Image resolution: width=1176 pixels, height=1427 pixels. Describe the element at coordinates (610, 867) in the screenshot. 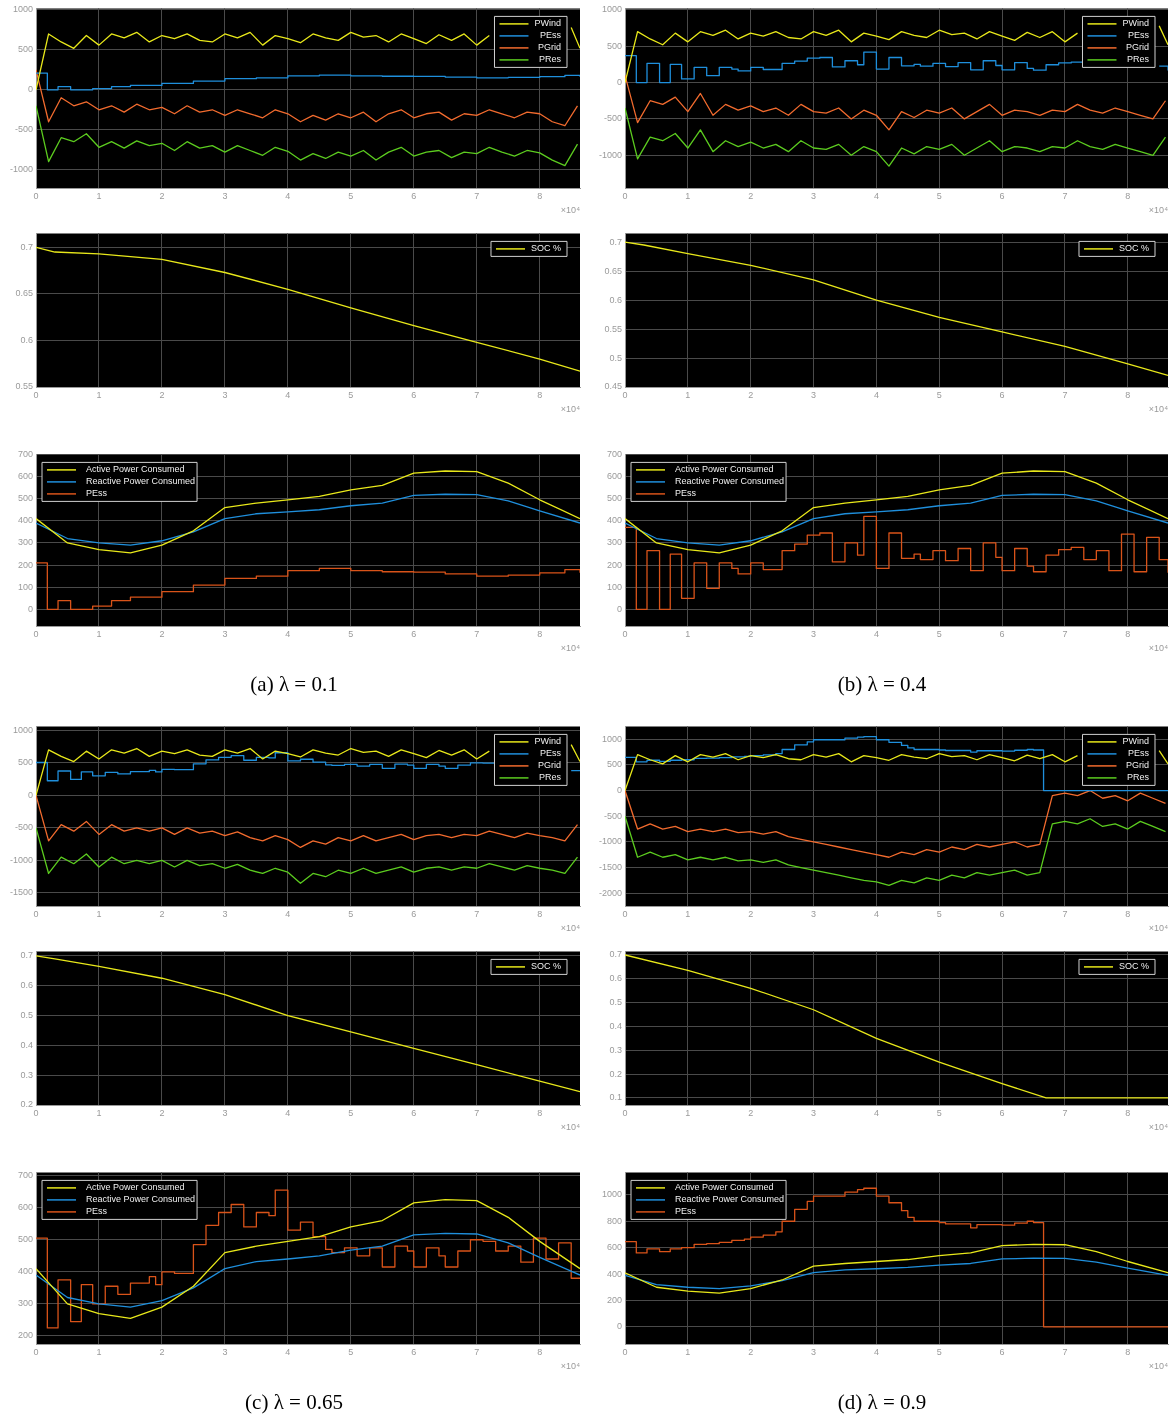

I see `y-tick-label: -1500` at that location.